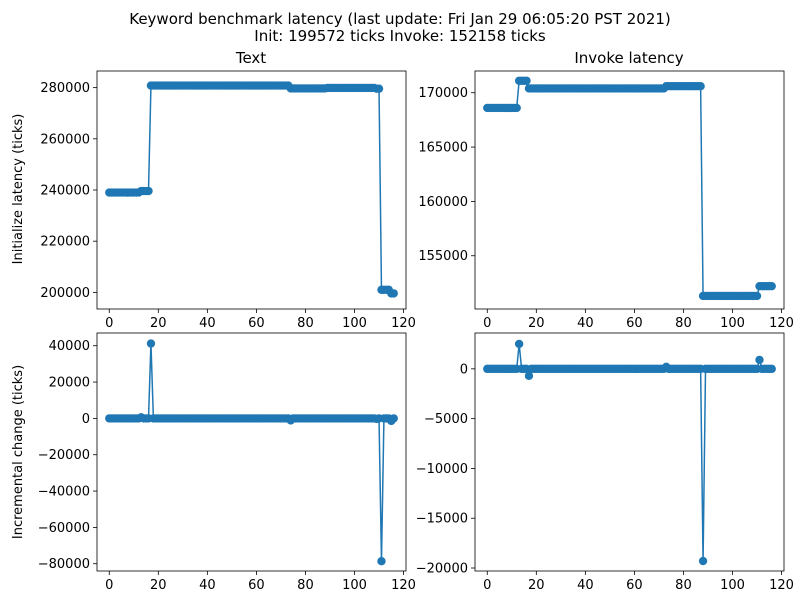 The image size is (800, 600). Describe the element at coordinates (443, 148) in the screenshot. I see `y-tick-label: 165000` at that location.